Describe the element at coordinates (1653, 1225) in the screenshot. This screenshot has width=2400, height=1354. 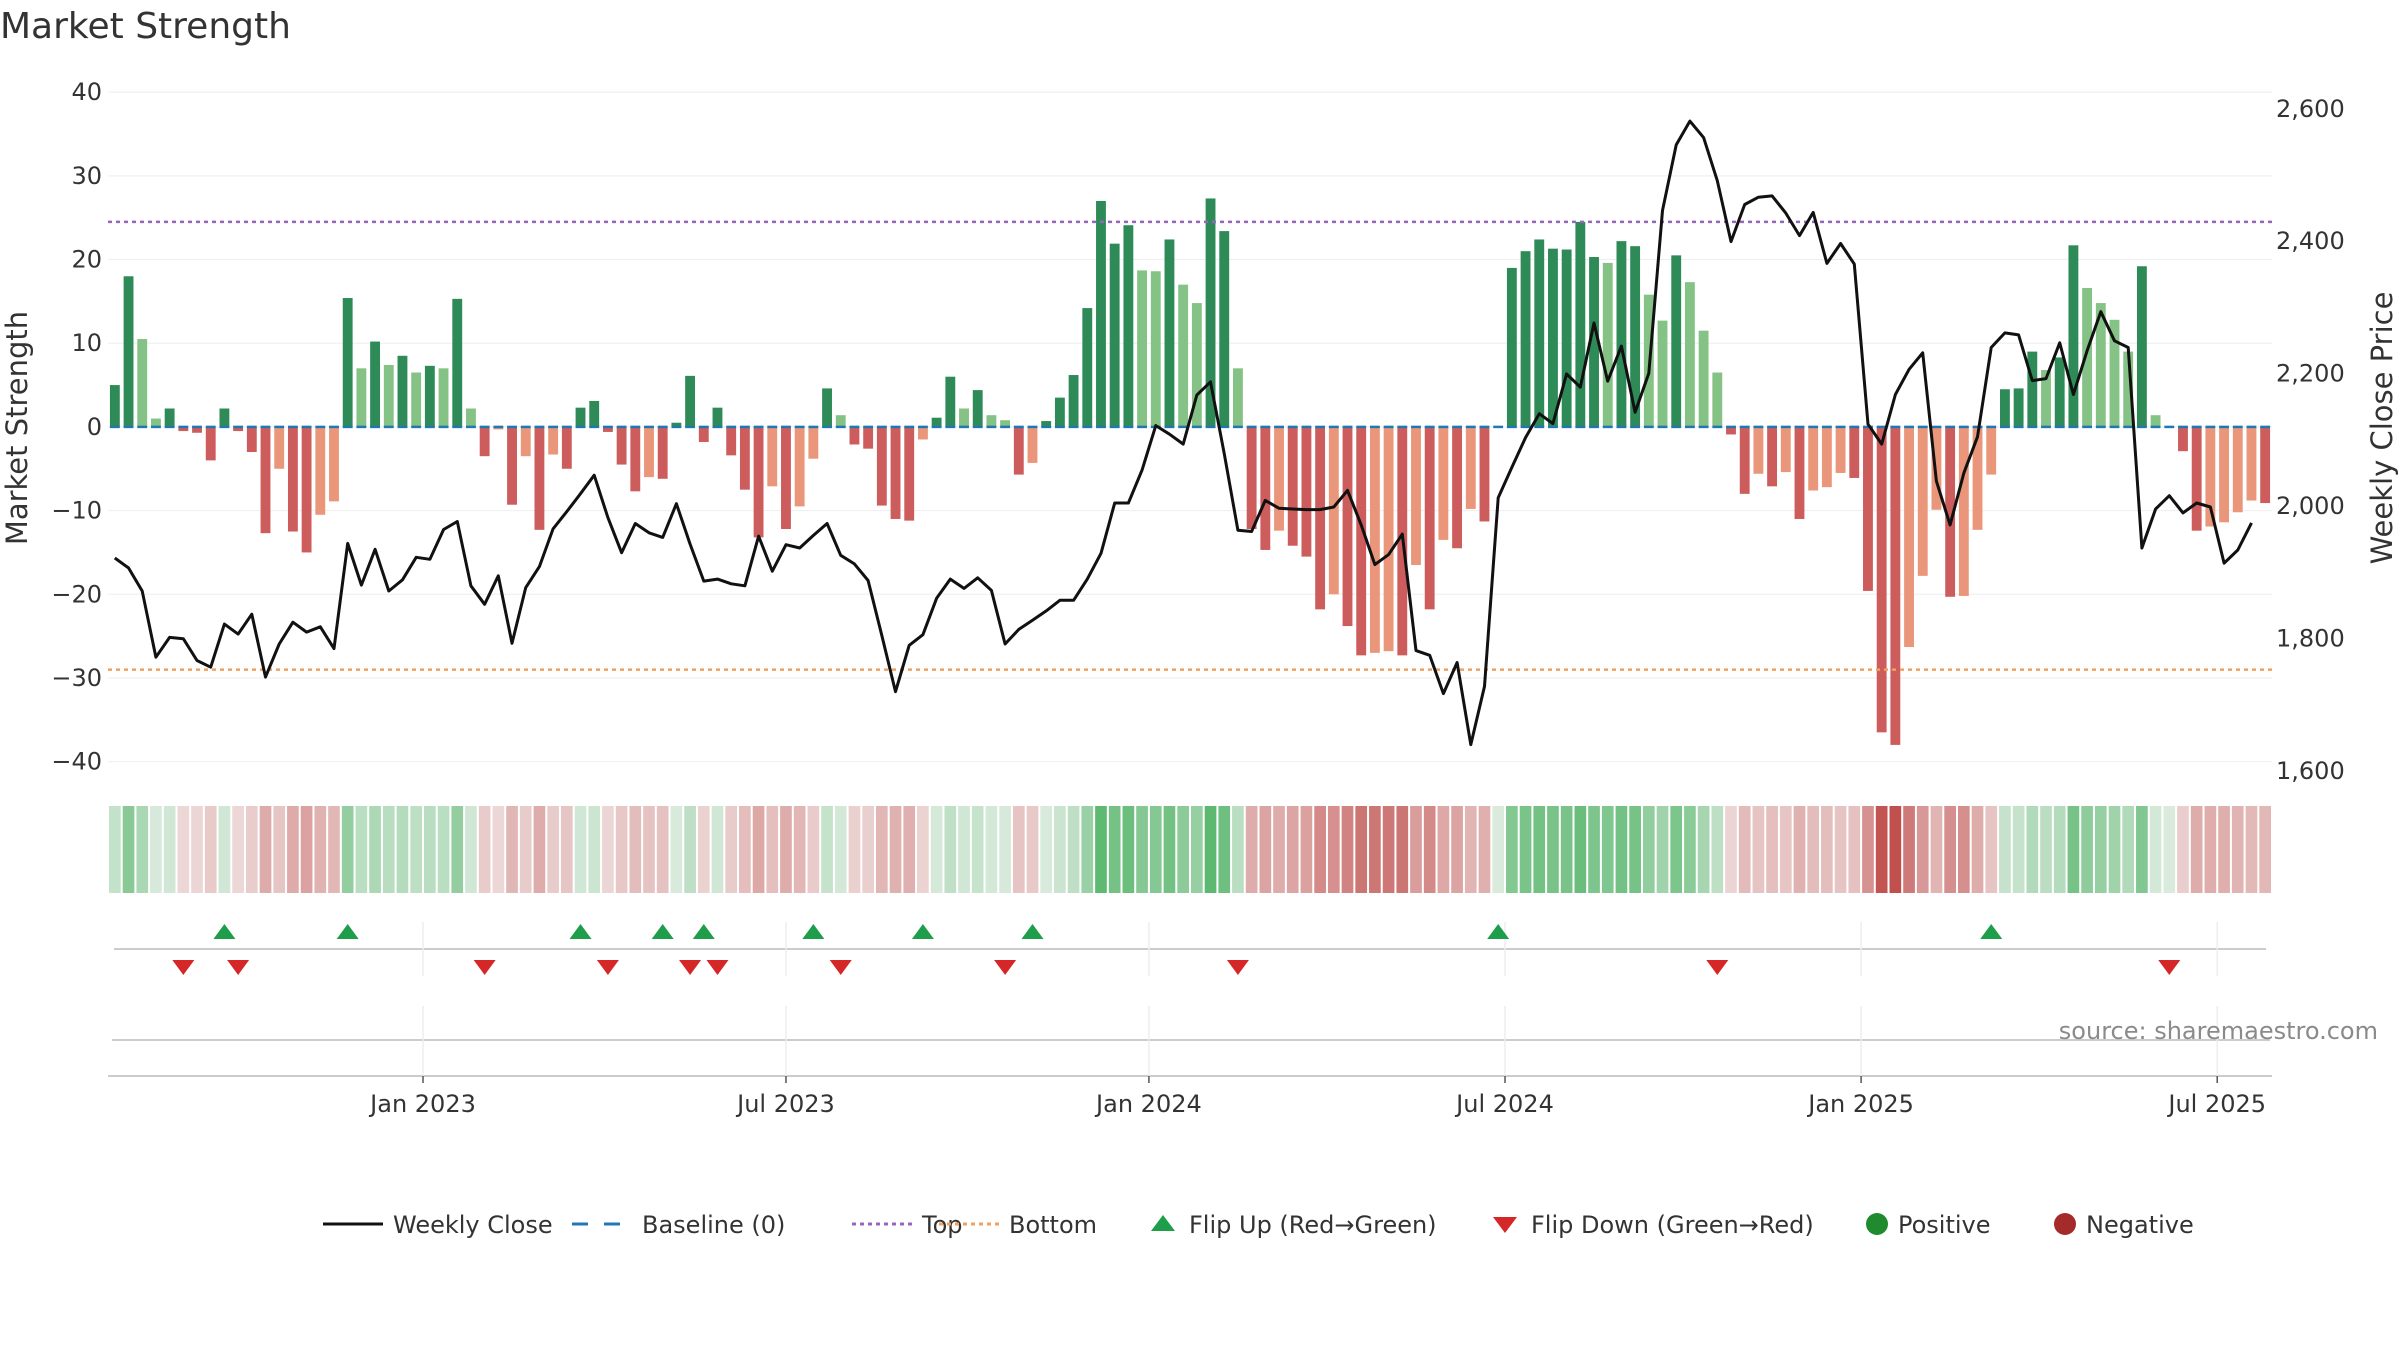
I see `legend-item: Flip Down (Green→Red)` at that location.